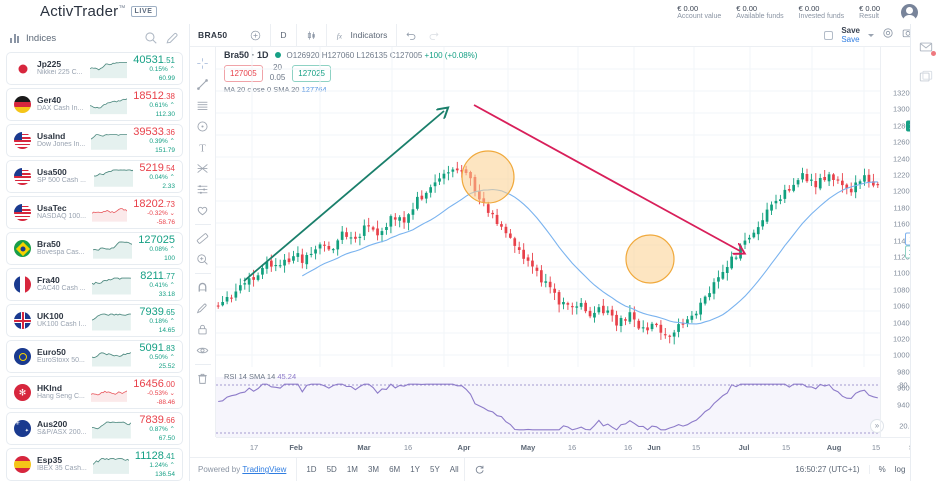  I want to click on patterns-icon, so click(203, 189).